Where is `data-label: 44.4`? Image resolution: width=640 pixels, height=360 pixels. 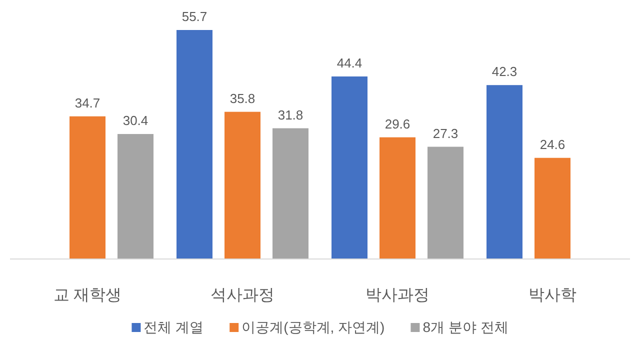 data-label: 44.4 is located at coordinates (349, 62).